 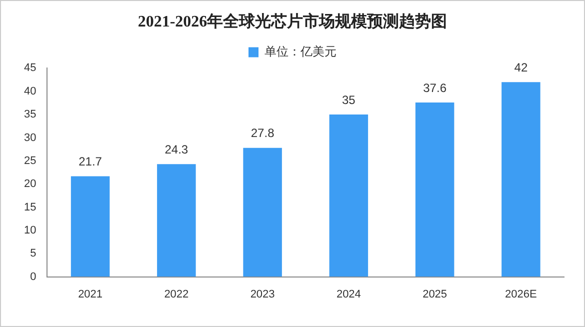 What do you see at coordinates (30, 114) in the screenshot?
I see `y-tick-label: 35` at bounding box center [30, 114].